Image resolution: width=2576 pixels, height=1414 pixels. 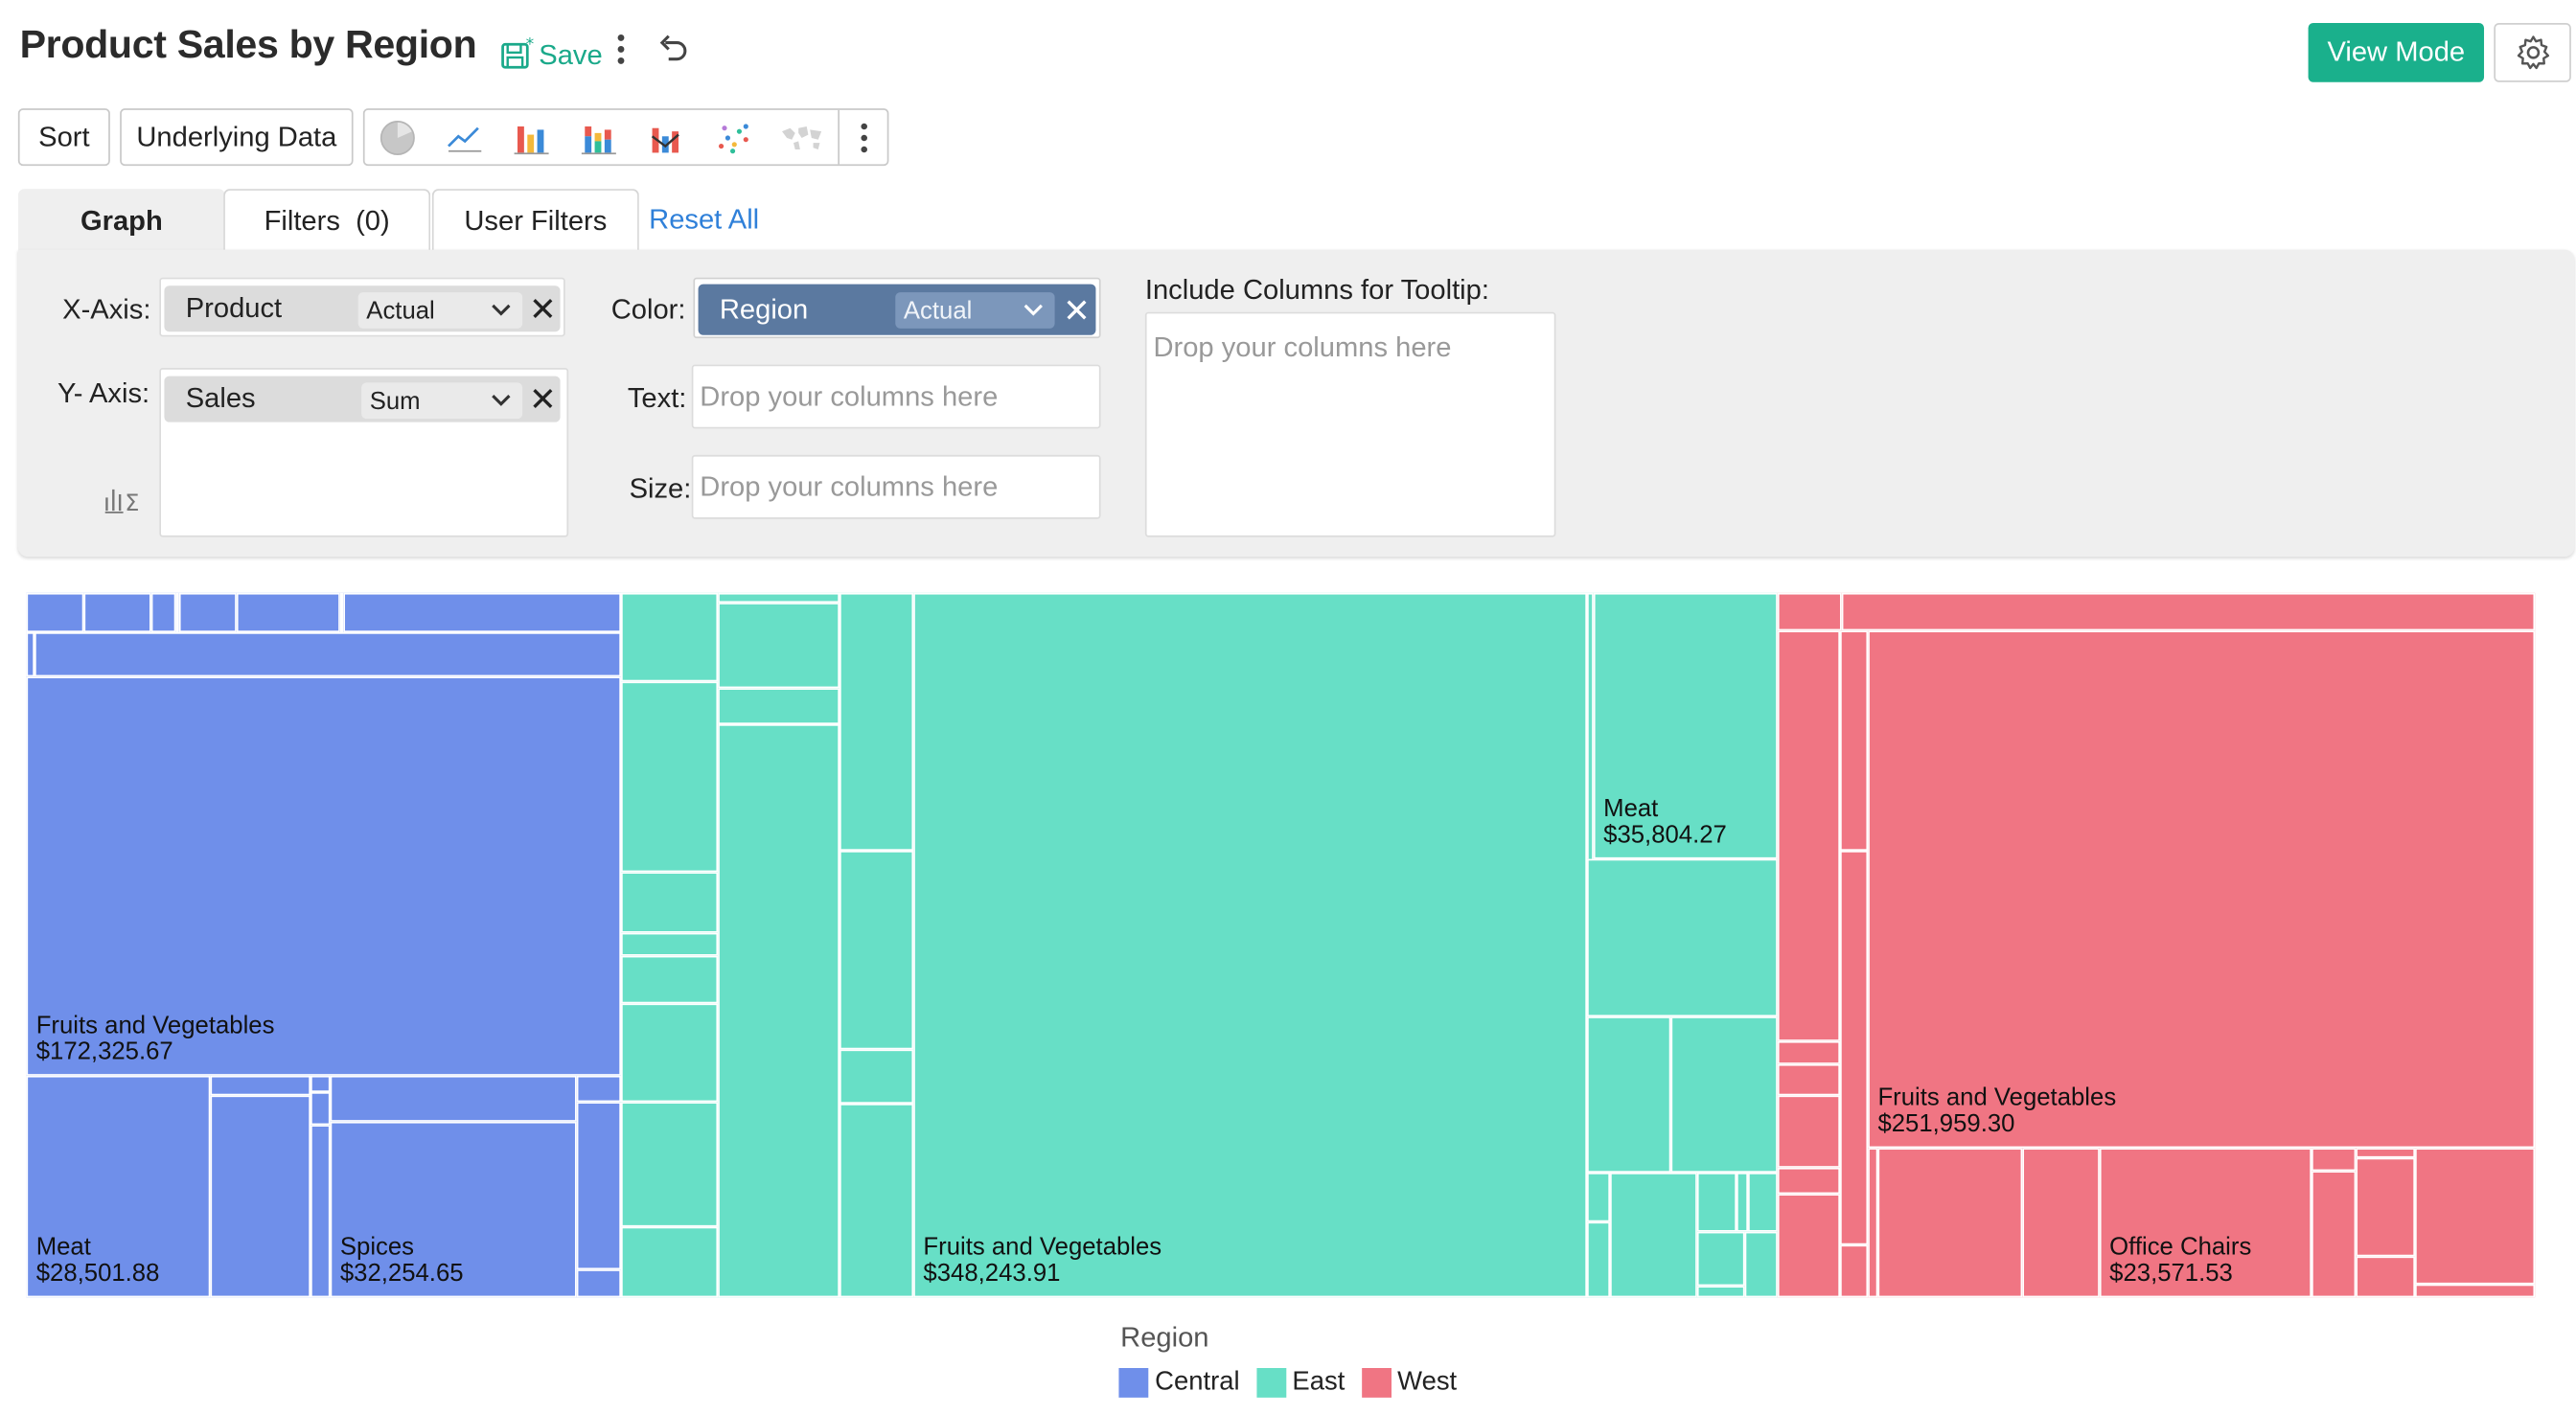 What do you see at coordinates (734, 137) in the screenshot?
I see `scatter-chart-icon` at bounding box center [734, 137].